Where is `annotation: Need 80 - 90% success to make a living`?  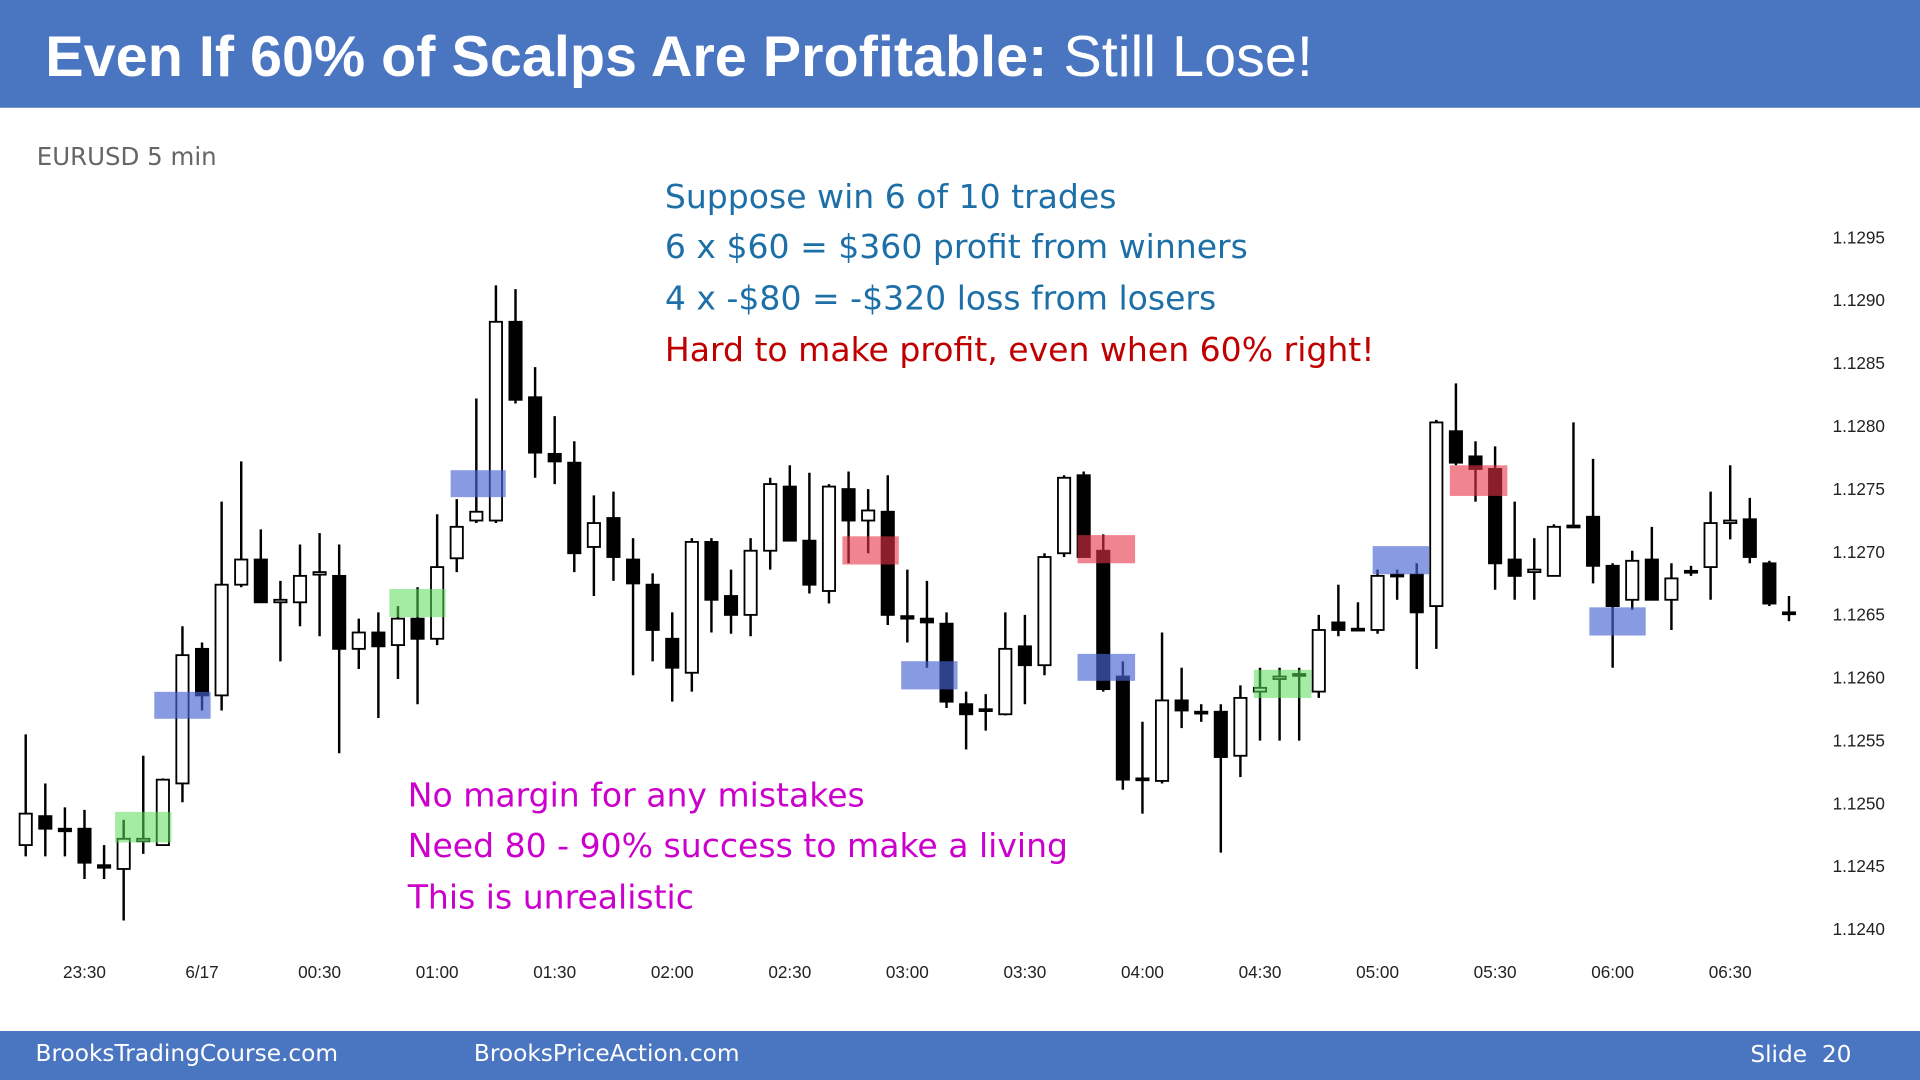
annotation: Need 80 - 90% success to make a living is located at coordinates (738, 845).